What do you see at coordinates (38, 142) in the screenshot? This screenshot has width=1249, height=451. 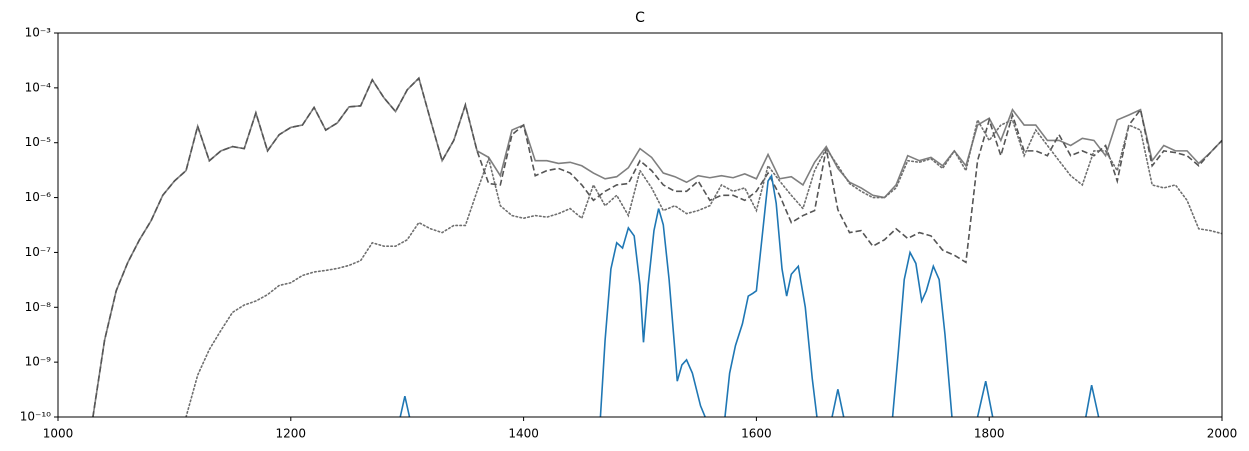 I see `y-tick-label: 10⁻⁵` at bounding box center [38, 142].